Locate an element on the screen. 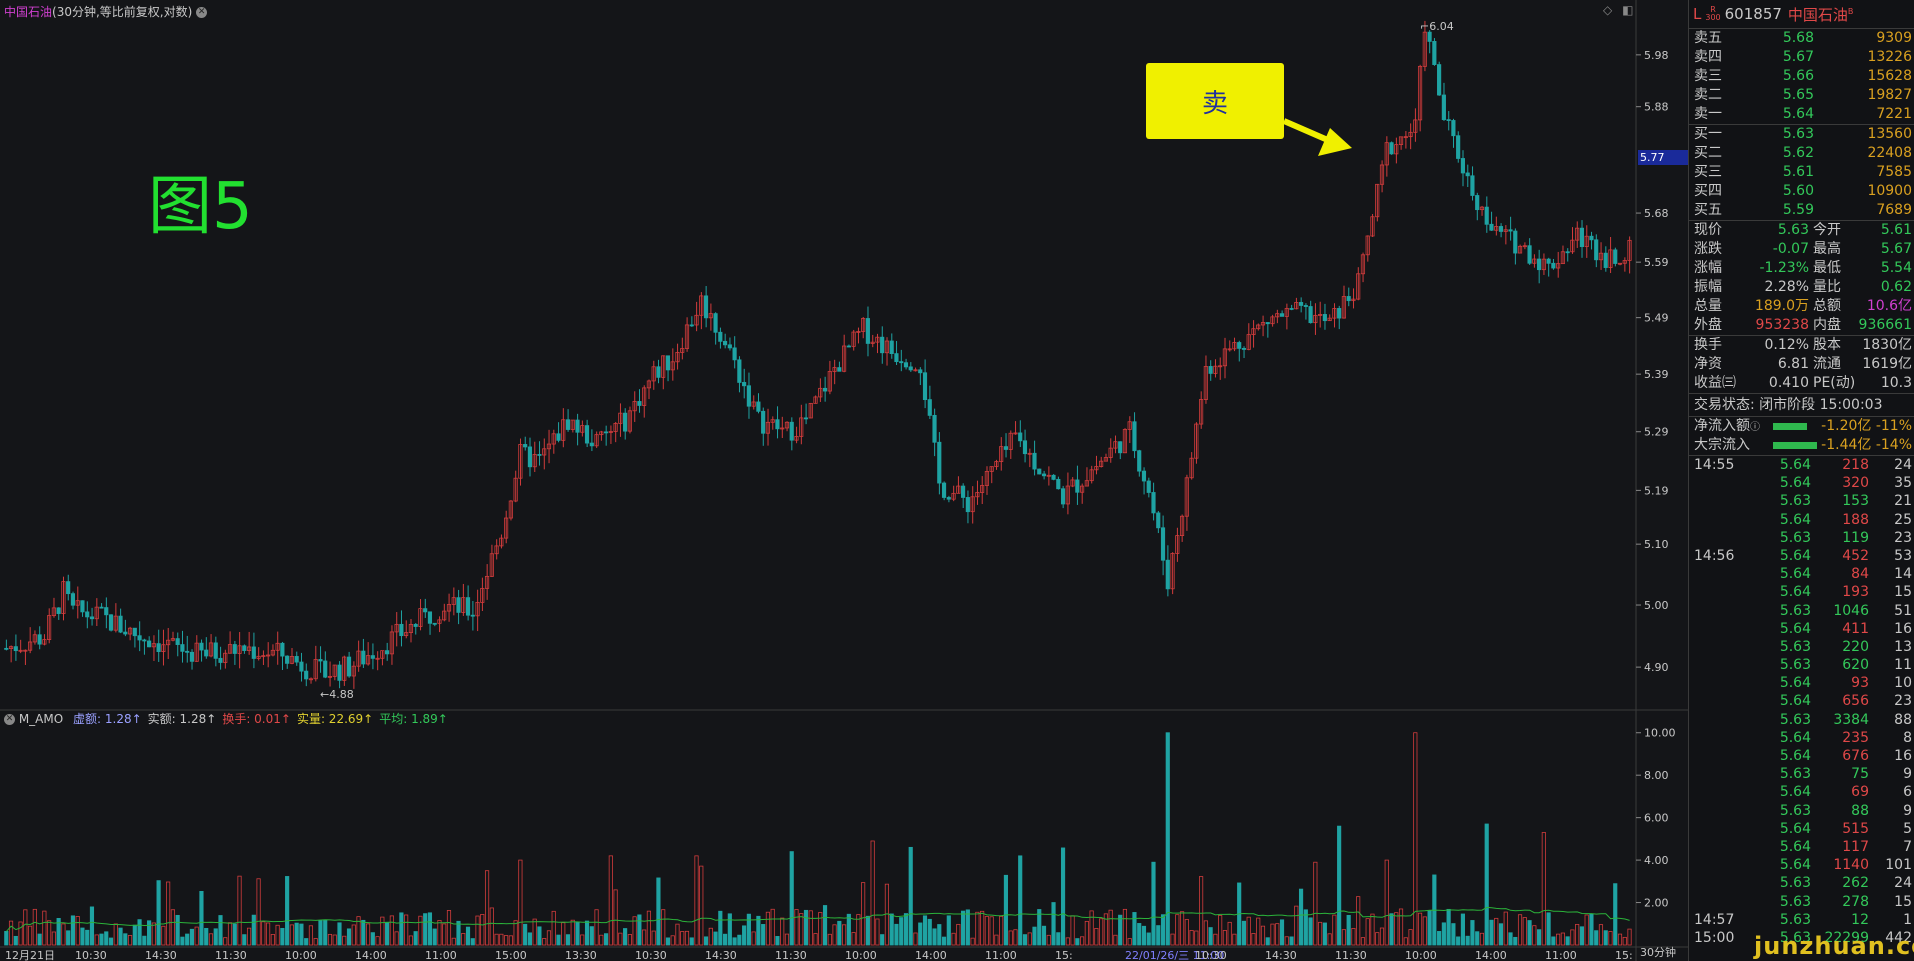 Image resolution: width=1914 pixels, height=961 pixels. bid-row: 买二 5.62 22408 is located at coordinates (1803, 153).